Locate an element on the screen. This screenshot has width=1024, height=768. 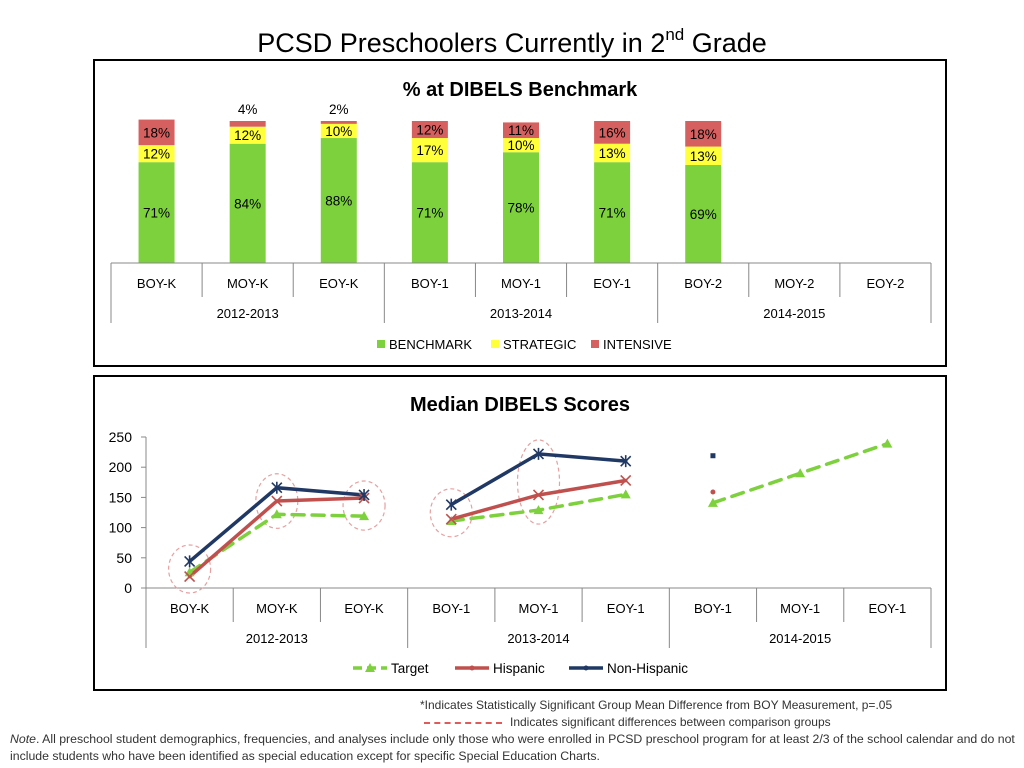
page-title-main: PCSD Preschoolers Currently in 2 is located at coordinates (461, 43).